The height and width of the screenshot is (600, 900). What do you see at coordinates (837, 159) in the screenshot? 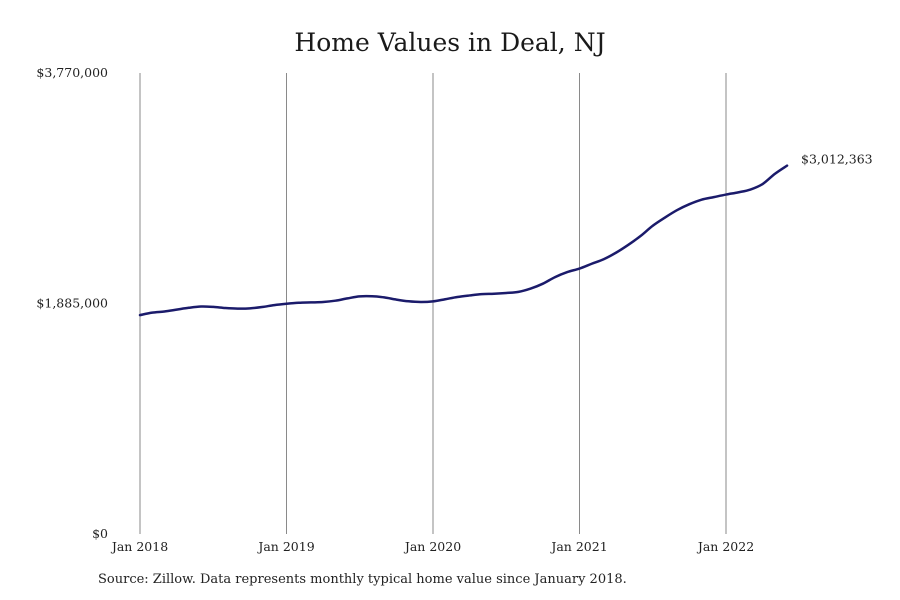
I see `end-value-label: $3,012,363` at bounding box center [837, 159].